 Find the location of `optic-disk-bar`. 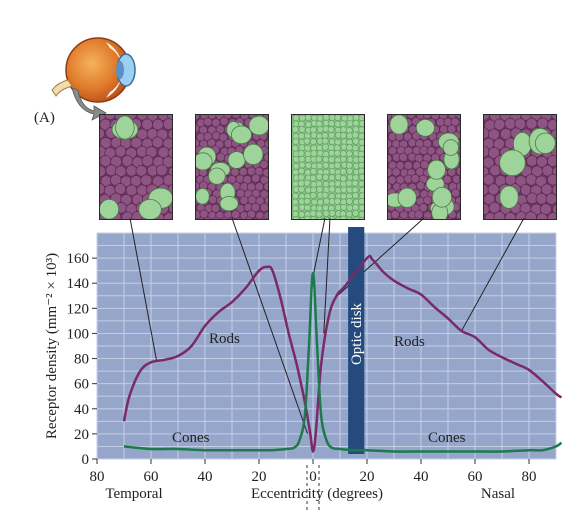

optic-disk-bar is located at coordinates (356, 340).